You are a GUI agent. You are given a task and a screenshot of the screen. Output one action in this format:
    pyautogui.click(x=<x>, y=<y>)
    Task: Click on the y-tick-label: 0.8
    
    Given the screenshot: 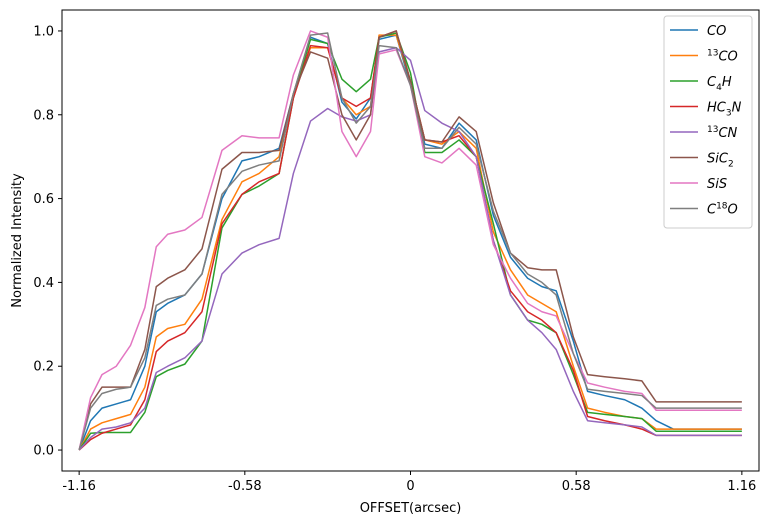 What is the action you would take?
    pyautogui.click(x=43, y=115)
    